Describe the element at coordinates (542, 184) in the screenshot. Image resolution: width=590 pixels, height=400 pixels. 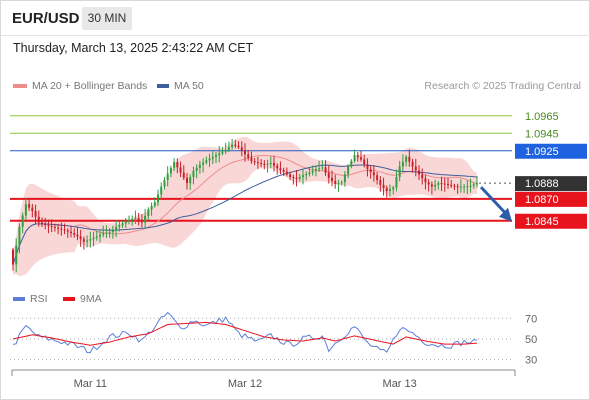
I see `current-label-1.0888: 1.0888` at that location.